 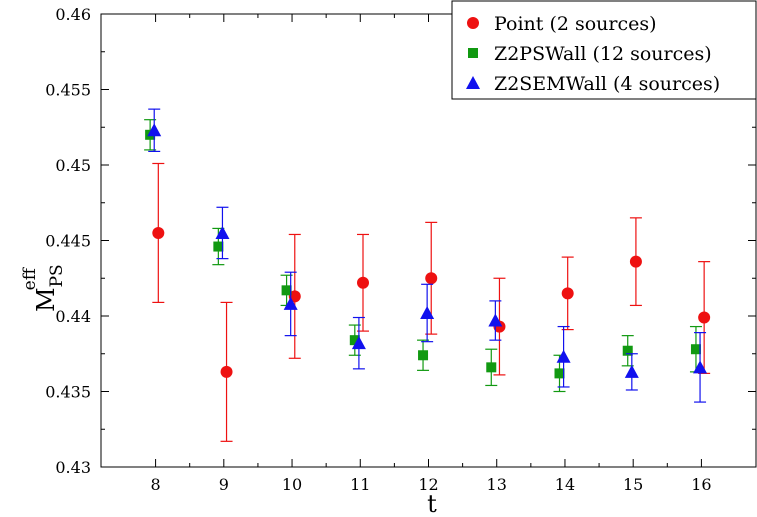 What do you see at coordinates (428, 484) in the screenshot?
I see `x-tick-label: 12` at bounding box center [428, 484].